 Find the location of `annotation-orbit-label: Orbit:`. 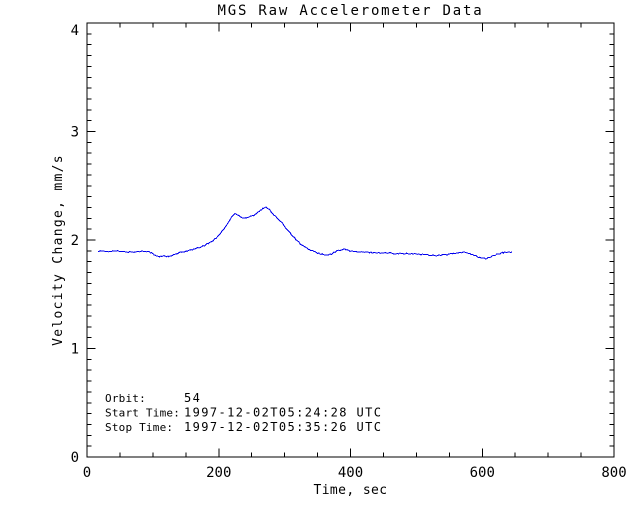

annotation-orbit-label: Orbit: is located at coordinates (125, 398).